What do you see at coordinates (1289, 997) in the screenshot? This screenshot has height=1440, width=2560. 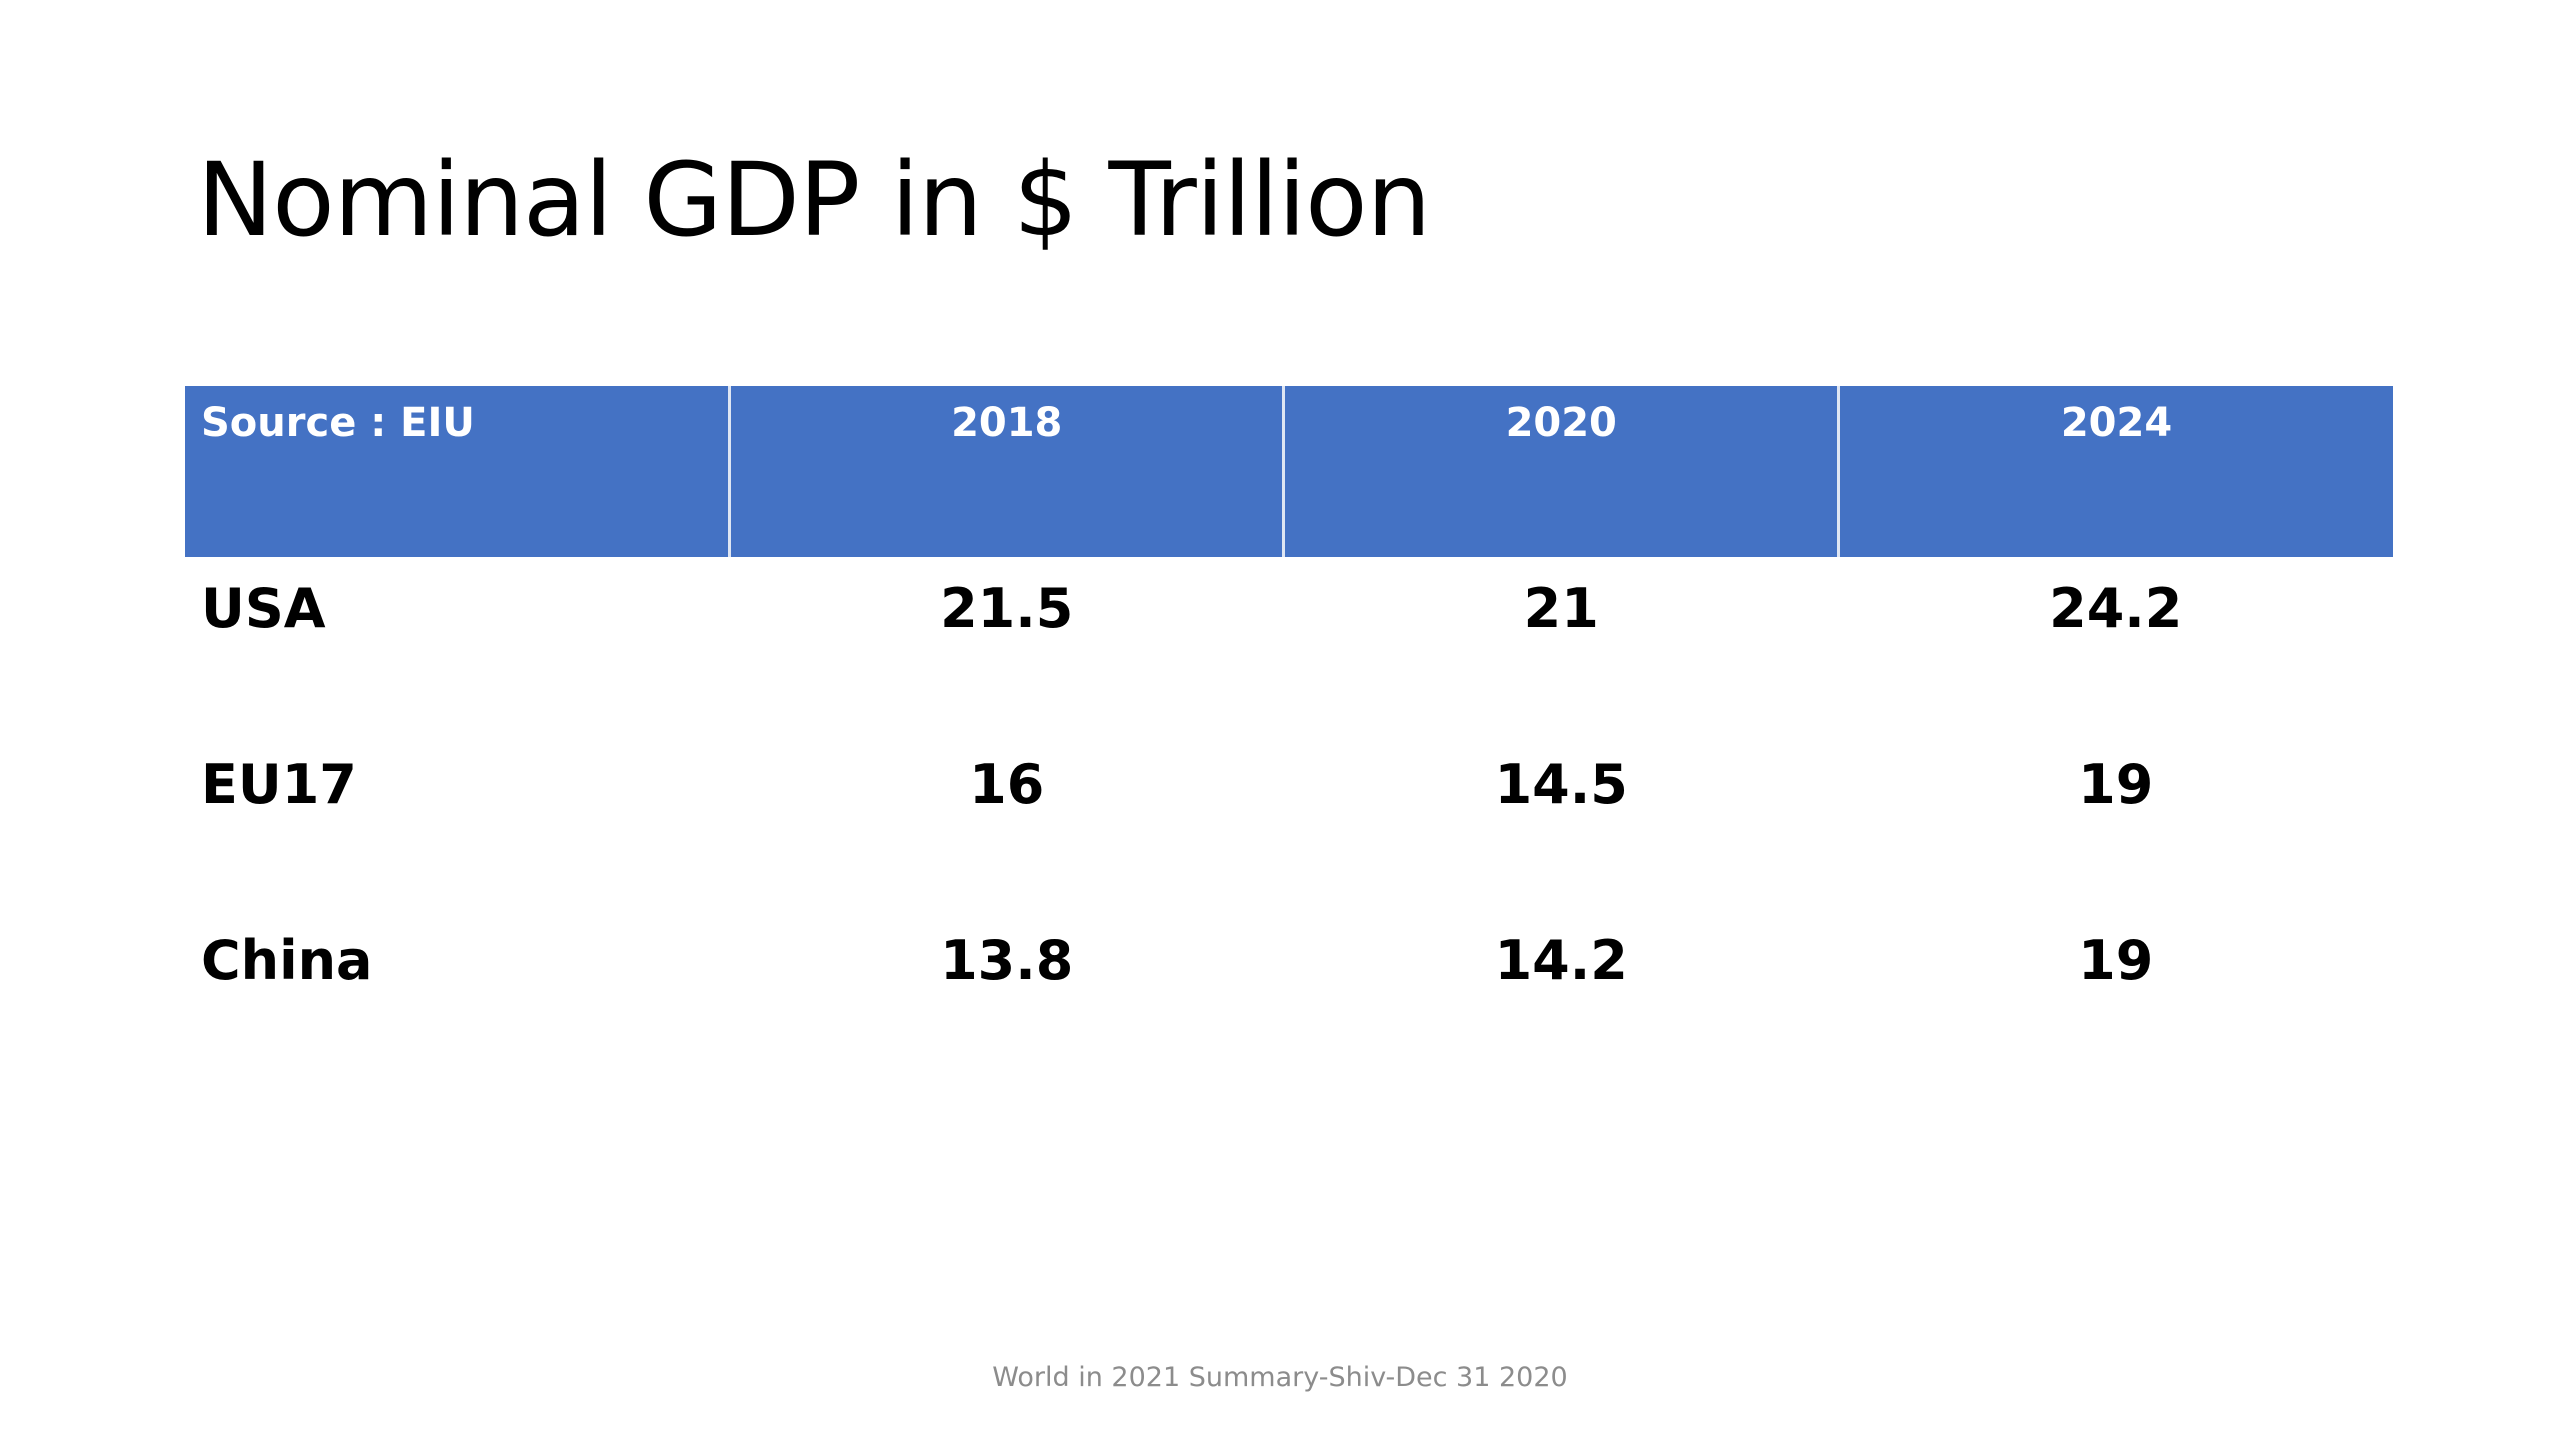 I see `table-row: China 13.8 14.2 19` at bounding box center [1289, 997].